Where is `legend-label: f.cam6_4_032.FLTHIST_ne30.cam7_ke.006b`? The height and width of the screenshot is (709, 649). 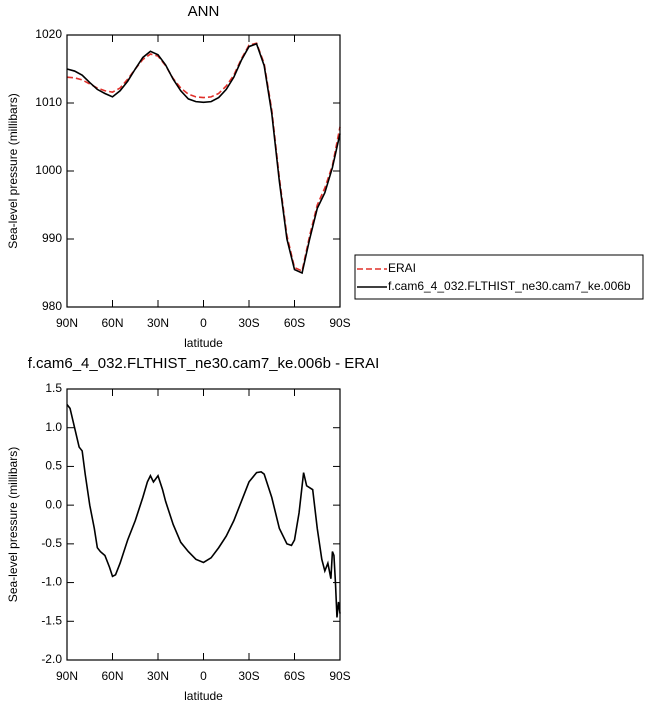 legend-label: f.cam6_4_032.FLTHIST_ne30.cam7_ke.006b is located at coordinates (509, 286).